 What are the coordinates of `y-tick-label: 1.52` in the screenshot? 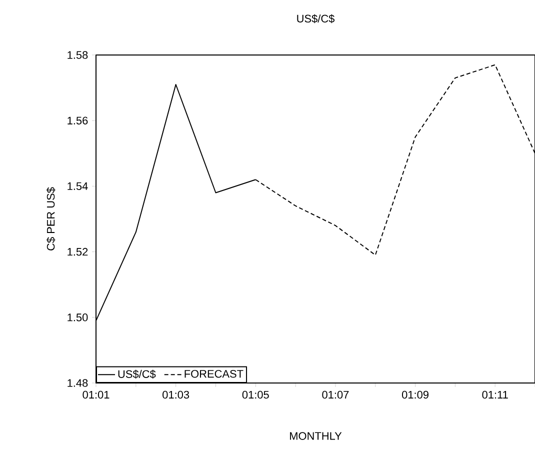 It's located at (78, 252).